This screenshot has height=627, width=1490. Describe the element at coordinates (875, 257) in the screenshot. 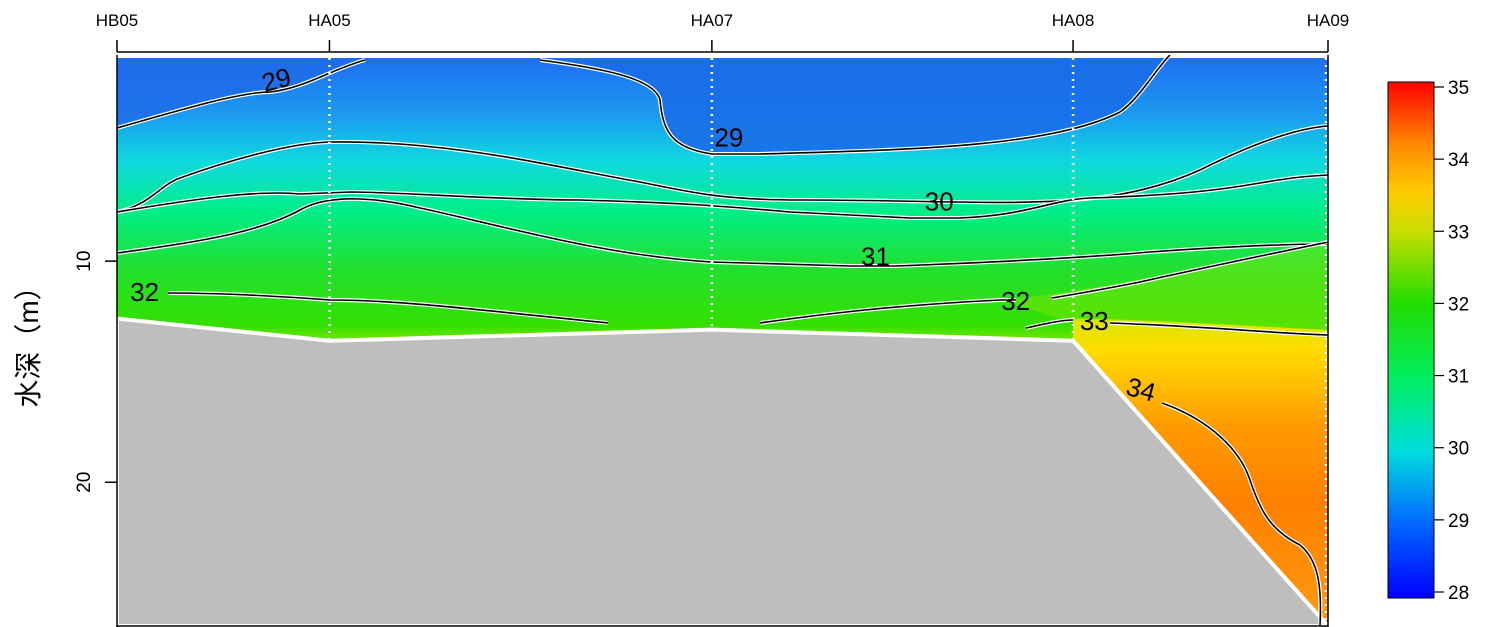

I see `contour-label: 31` at that location.